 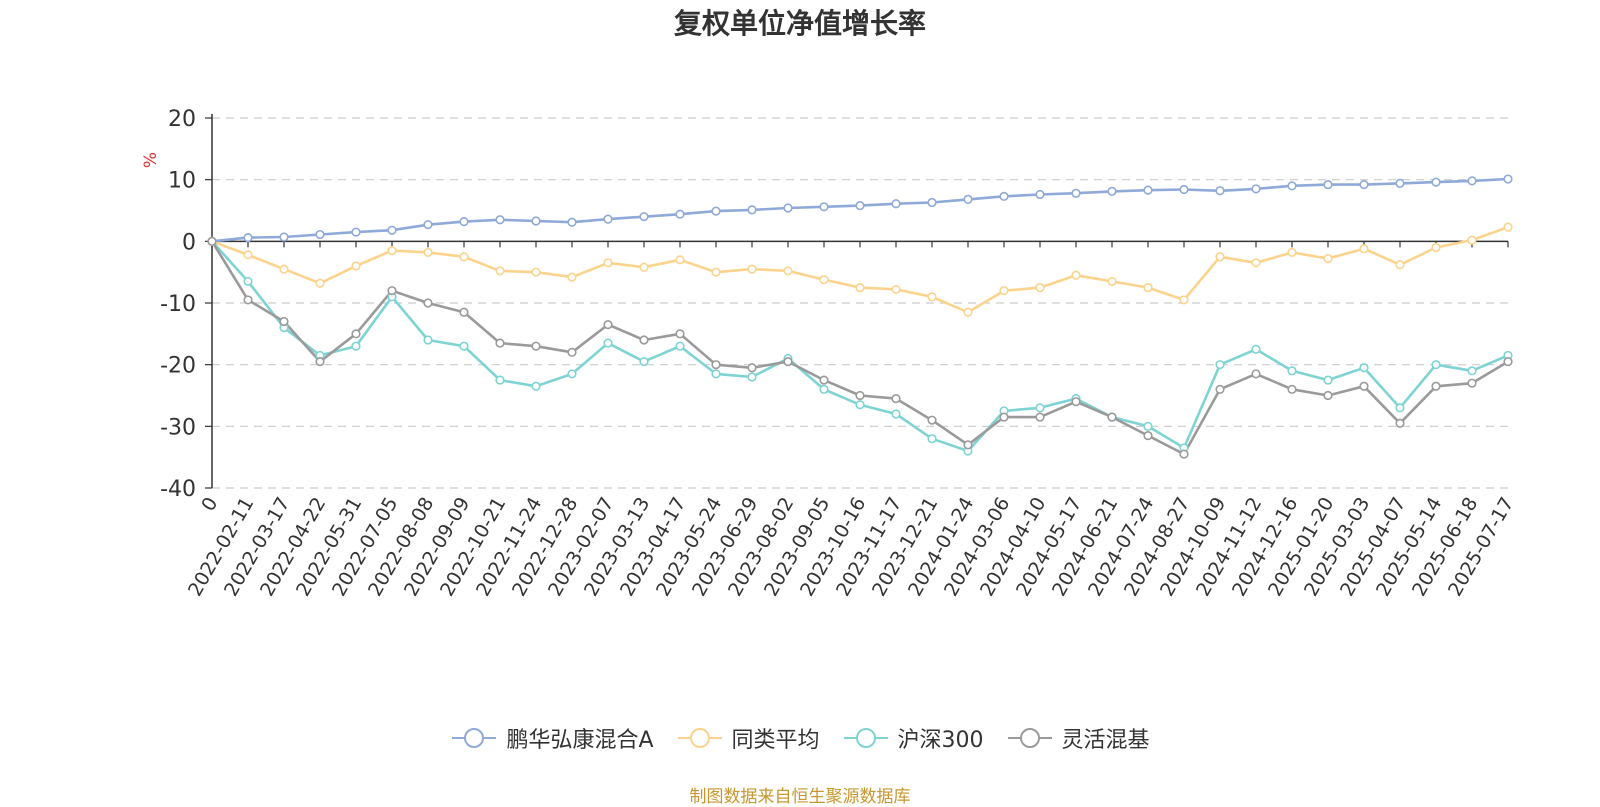 I want to click on legend-item: 鹏华弘康混合A, so click(x=552, y=738).